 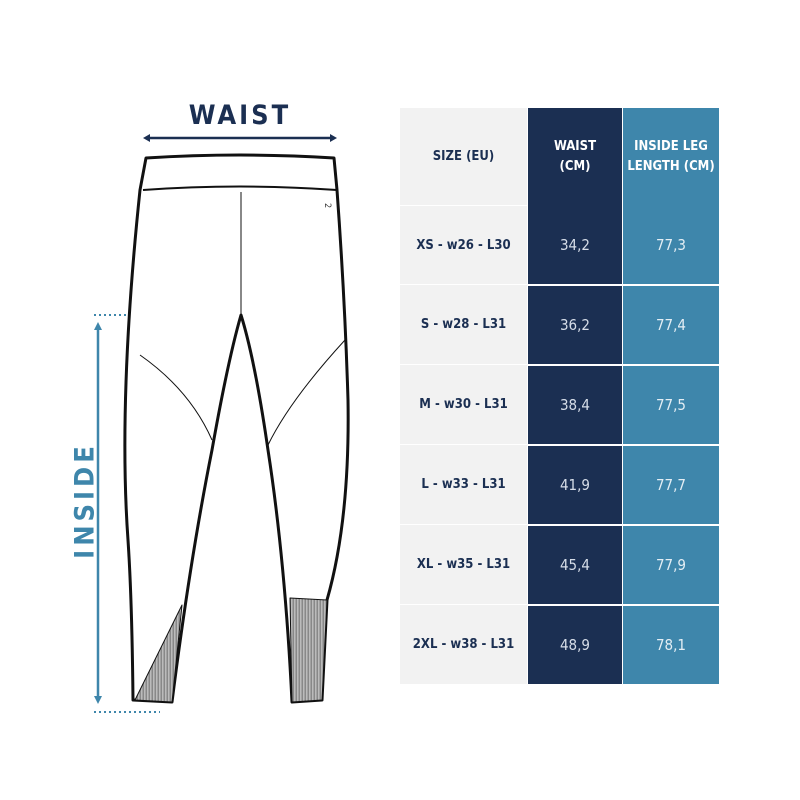 I want to click on header-size: SIZE (EU), so click(x=463, y=156).